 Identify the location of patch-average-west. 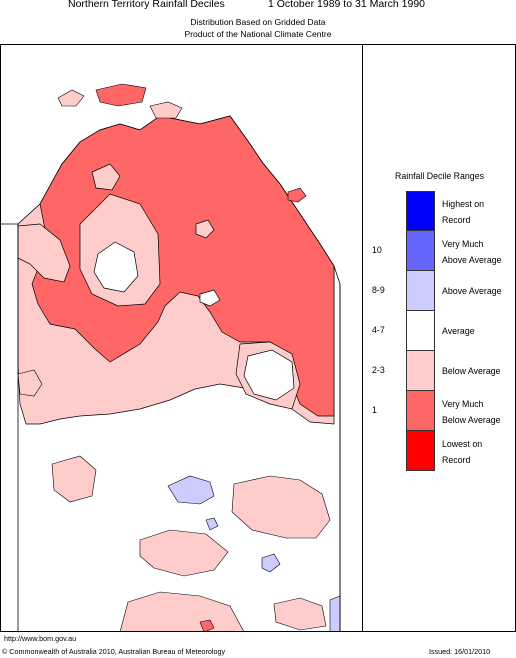
(116, 267).